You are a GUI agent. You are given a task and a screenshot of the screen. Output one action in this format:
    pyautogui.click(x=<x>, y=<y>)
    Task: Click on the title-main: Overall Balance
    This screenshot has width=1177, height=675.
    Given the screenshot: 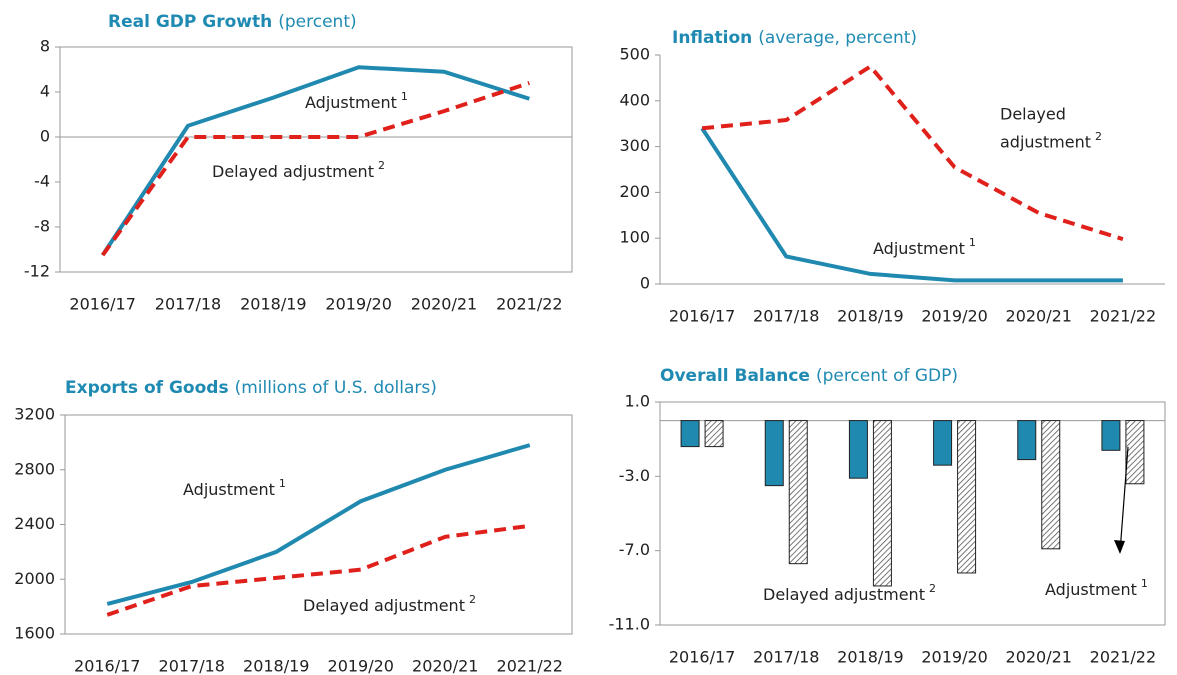 What is the action you would take?
    pyautogui.click(x=735, y=376)
    